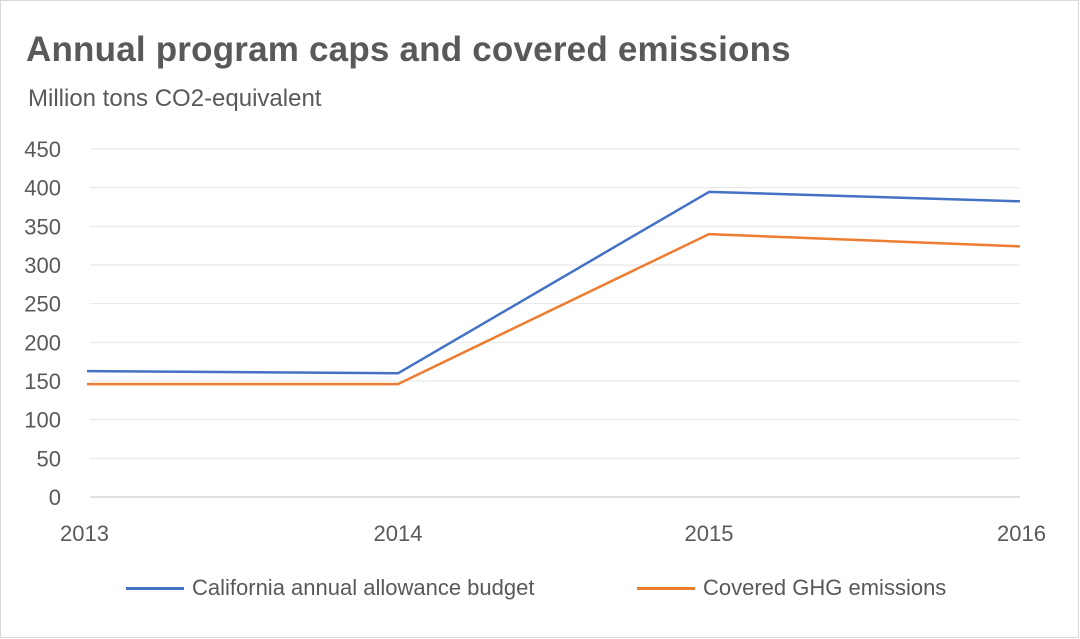 The width and height of the screenshot is (1080, 639). Describe the element at coordinates (49, 458) in the screenshot. I see `y-tick-label-50: 50` at that location.